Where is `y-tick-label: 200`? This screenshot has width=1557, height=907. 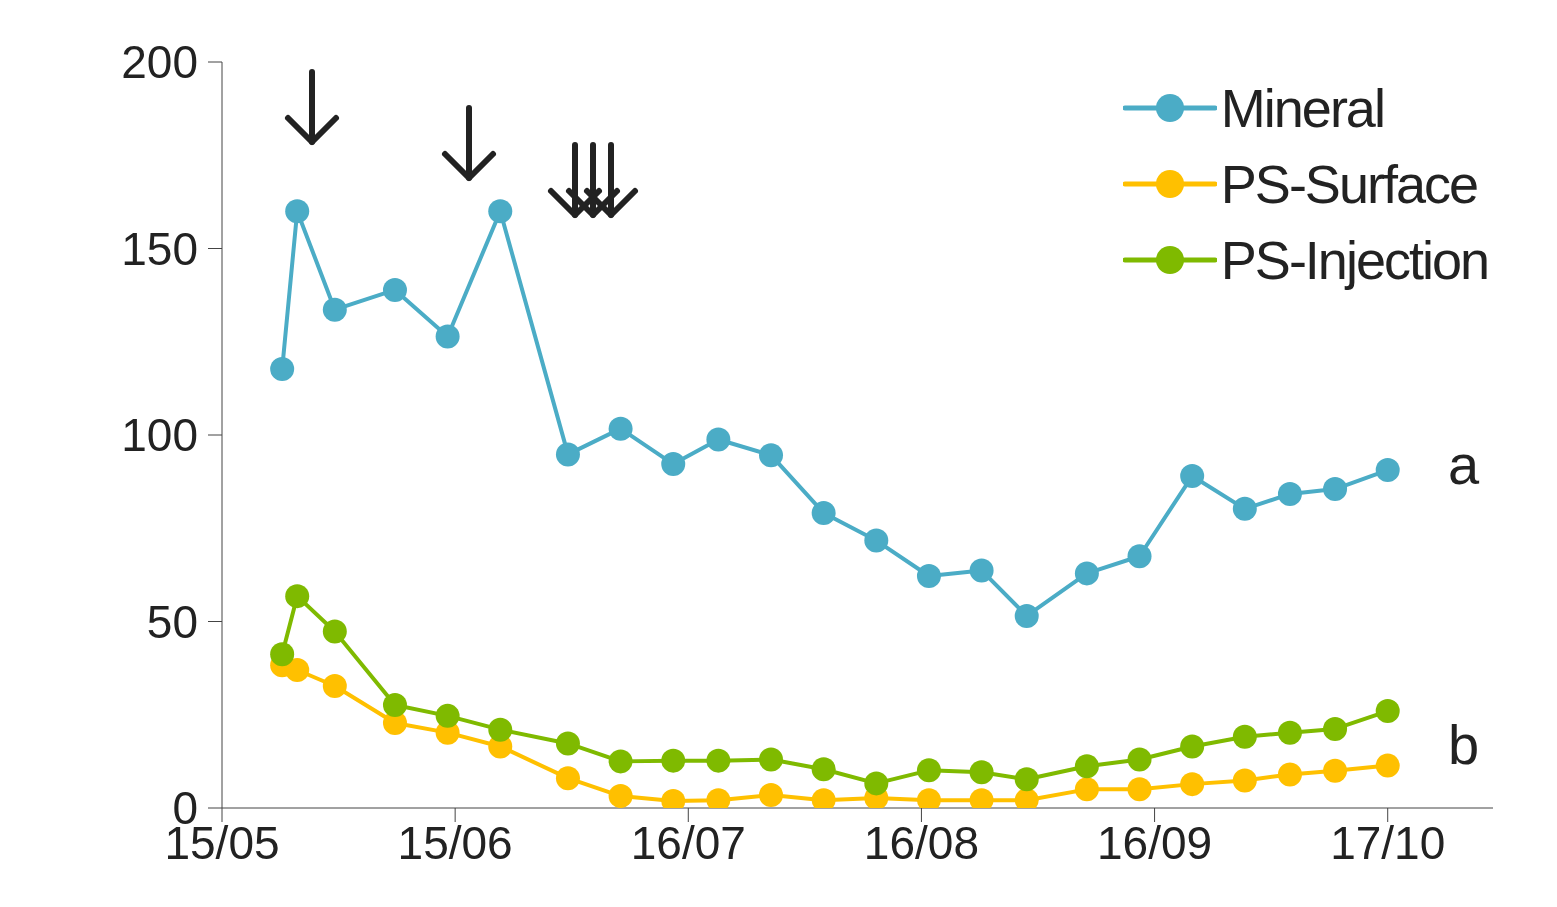 y-tick-label: 200 is located at coordinates (159, 62).